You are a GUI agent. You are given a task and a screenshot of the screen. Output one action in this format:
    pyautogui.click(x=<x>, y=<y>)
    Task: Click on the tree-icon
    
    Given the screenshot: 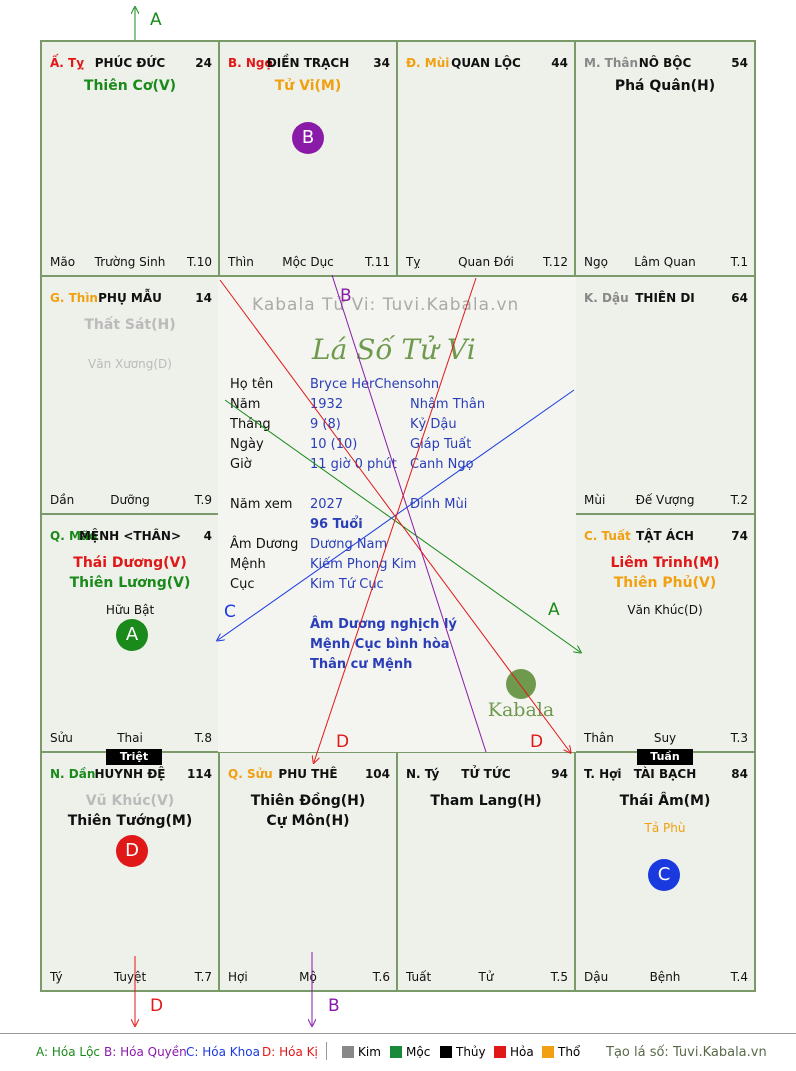 What is the action you would take?
    pyautogui.click(x=521, y=684)
    